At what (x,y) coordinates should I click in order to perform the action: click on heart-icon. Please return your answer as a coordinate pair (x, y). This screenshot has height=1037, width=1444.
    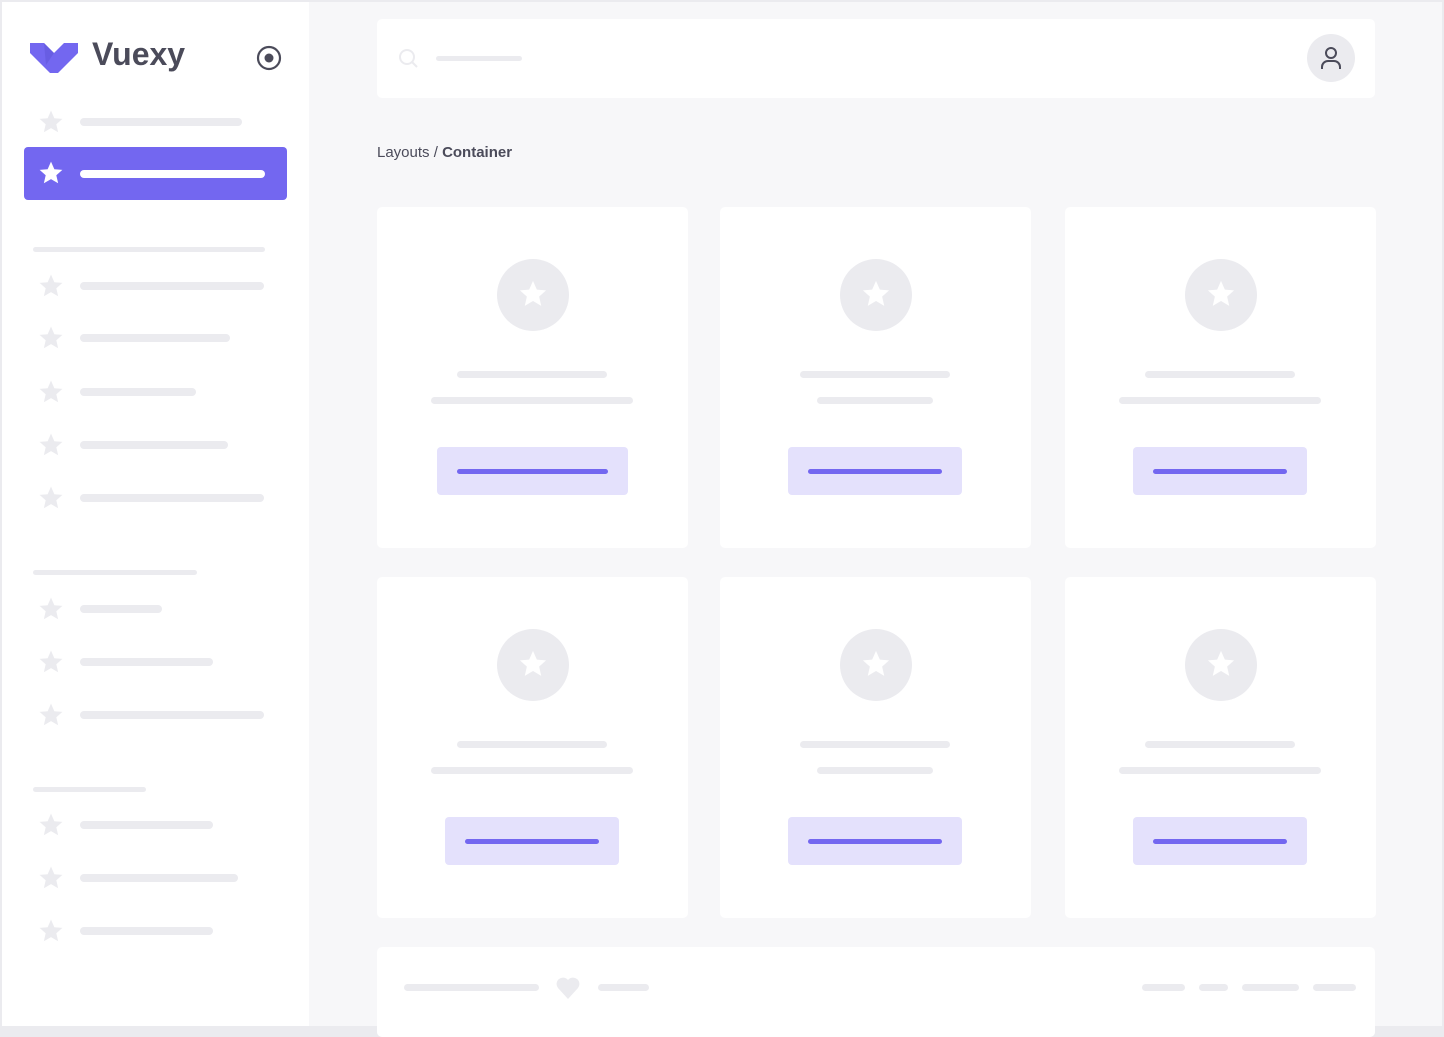
    Looking at the image, I should click on (568, 988).